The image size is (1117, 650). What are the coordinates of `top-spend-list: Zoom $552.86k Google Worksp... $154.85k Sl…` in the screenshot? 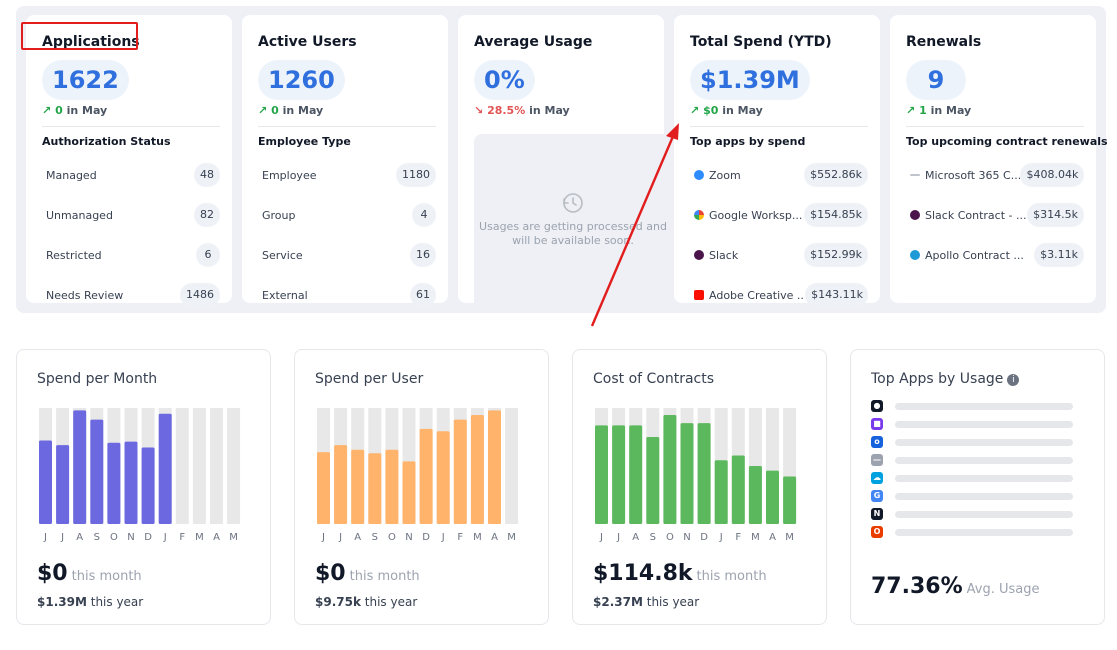 It's located at (779, 235).